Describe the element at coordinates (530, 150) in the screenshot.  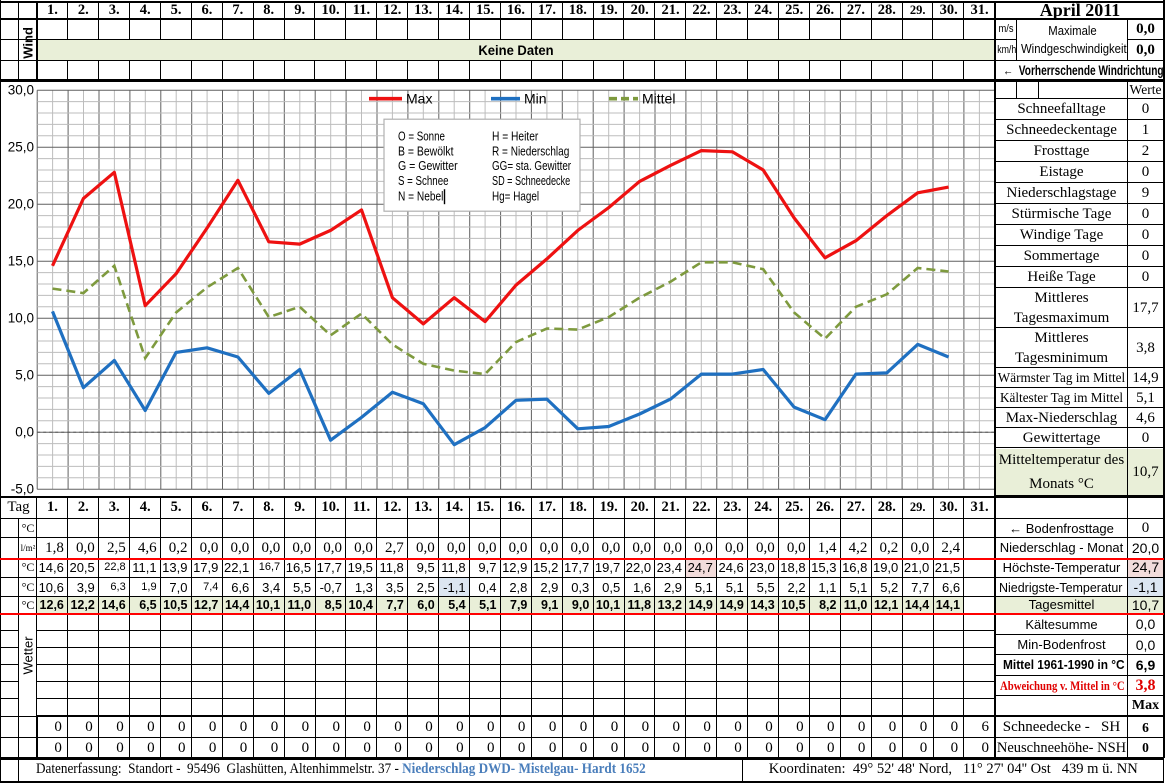
I see `svg-text: R = Niederschlag` at that location.